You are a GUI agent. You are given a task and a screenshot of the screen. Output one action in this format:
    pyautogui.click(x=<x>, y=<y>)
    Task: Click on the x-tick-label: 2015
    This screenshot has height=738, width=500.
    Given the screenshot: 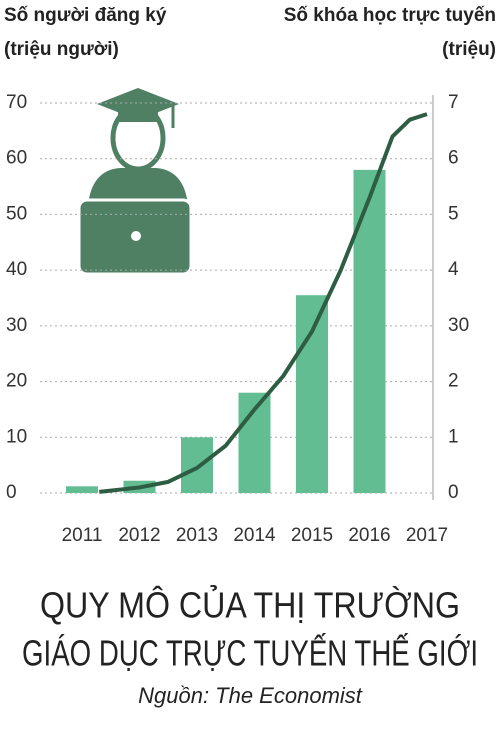 What is the action you would take?
    pyautogui.click(x=312, y=535)
    